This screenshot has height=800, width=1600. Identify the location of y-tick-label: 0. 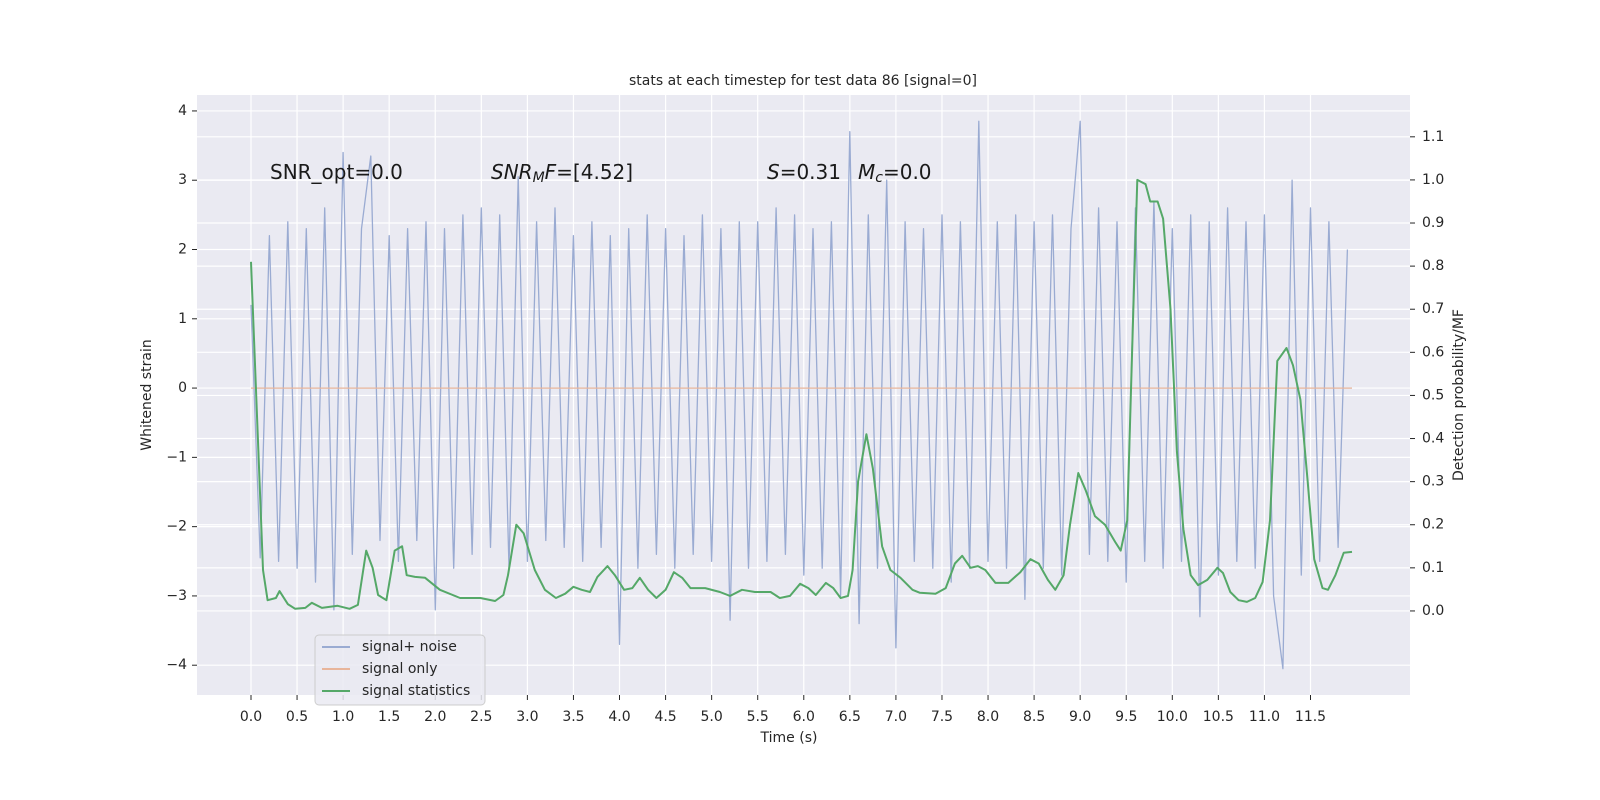
(182, 388).